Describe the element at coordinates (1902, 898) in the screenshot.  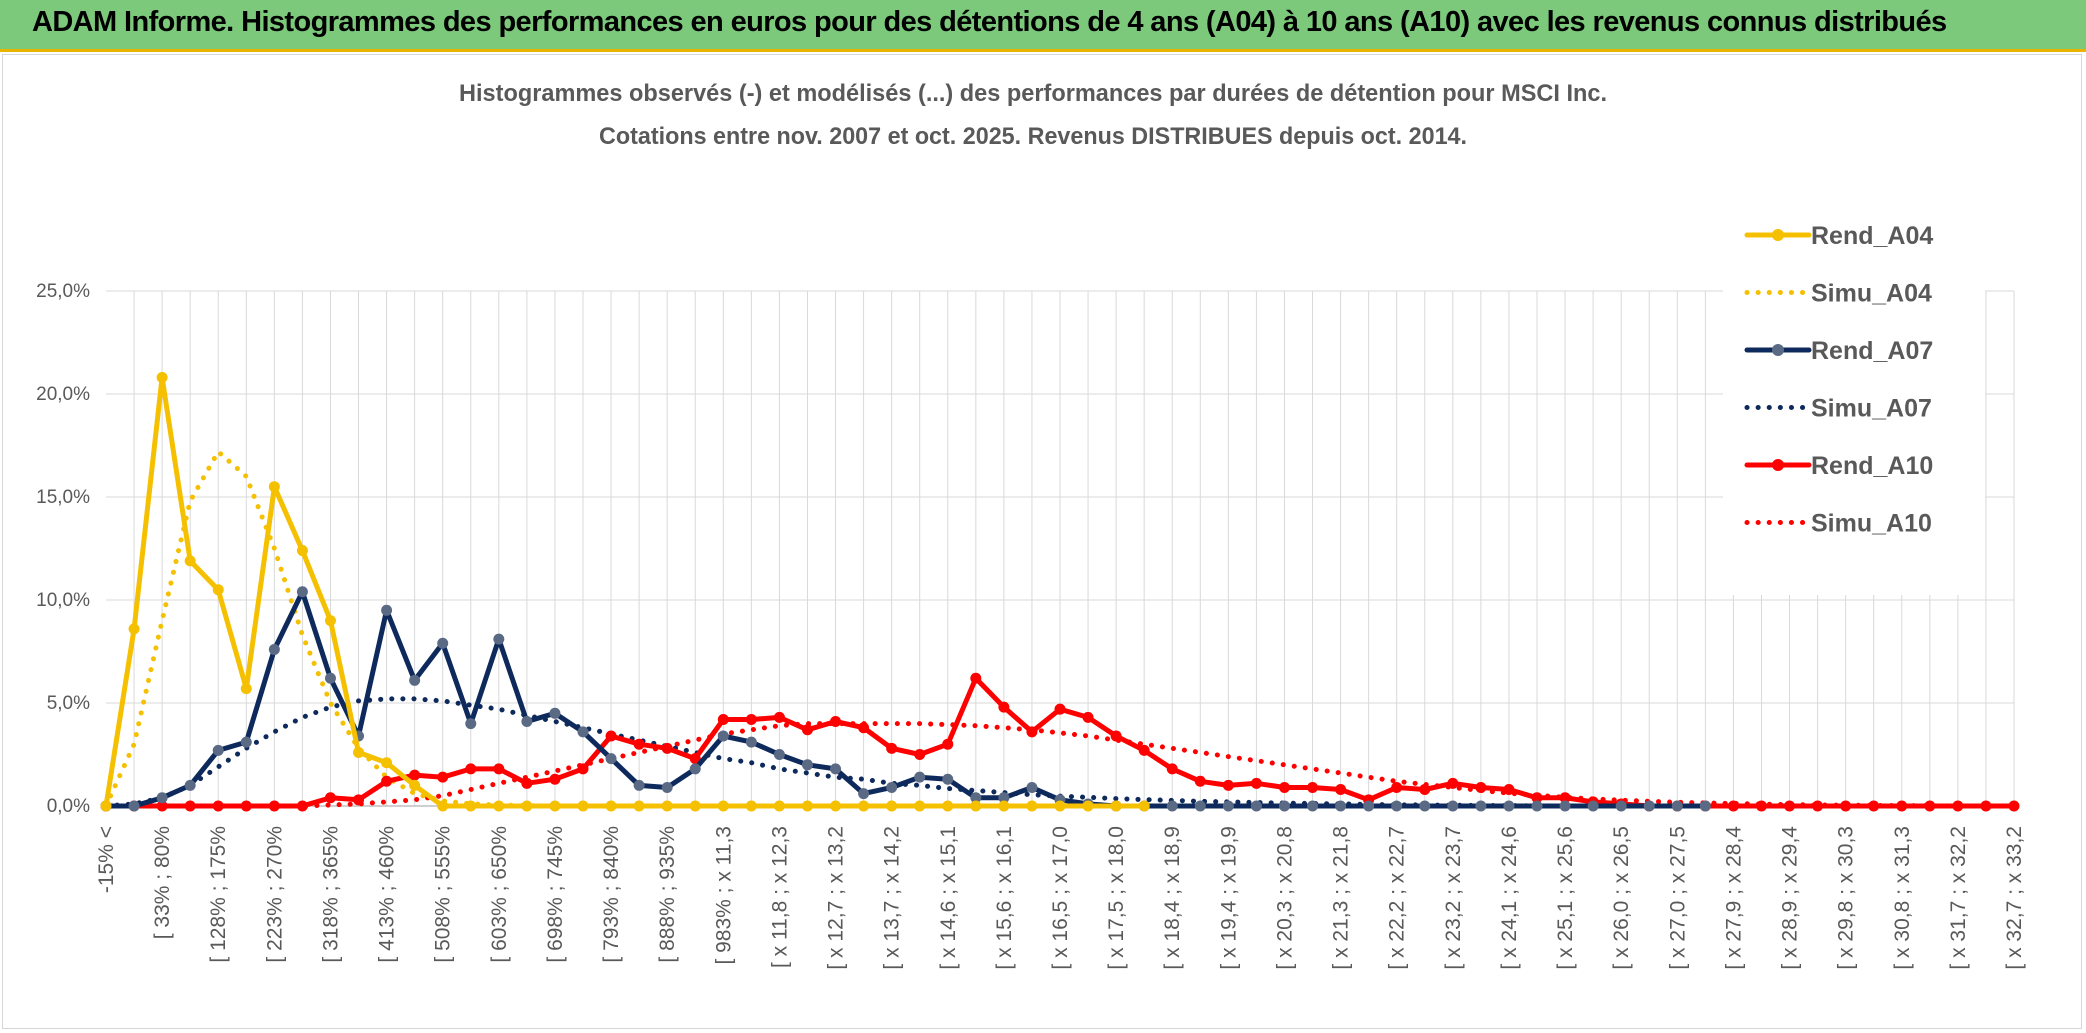
I see `x-tick-label: [ x 30,8 ; x 31,3` at that location.